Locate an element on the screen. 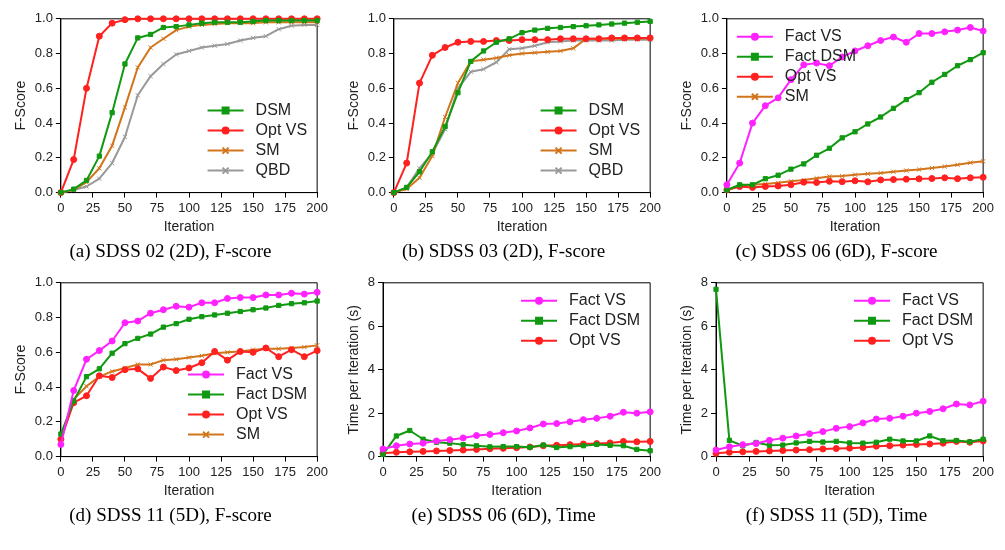 The width and height of the screenshot is (1005, 550). y-tick-label: 8 is located at coordinates (371, 282).